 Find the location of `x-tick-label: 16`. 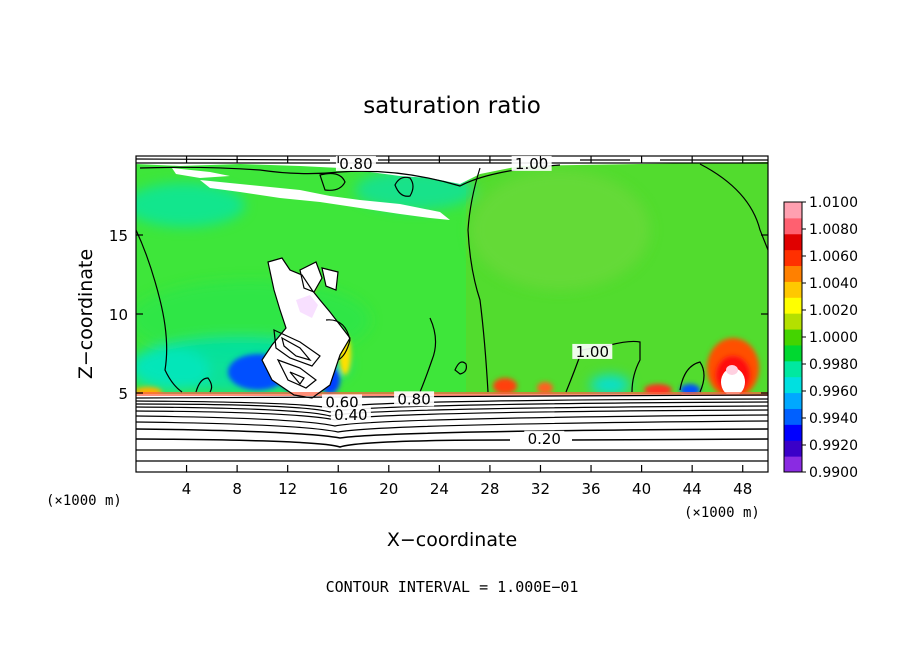

x-tick-label: 16 is located at coordinates (338, 489).